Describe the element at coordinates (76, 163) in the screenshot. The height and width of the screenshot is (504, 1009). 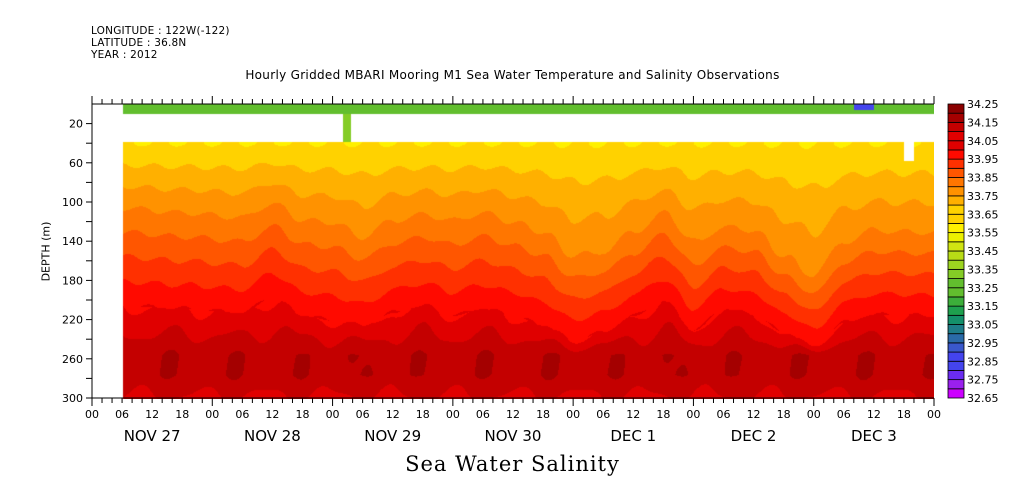
I see `y-tick-label: 60` at that location.